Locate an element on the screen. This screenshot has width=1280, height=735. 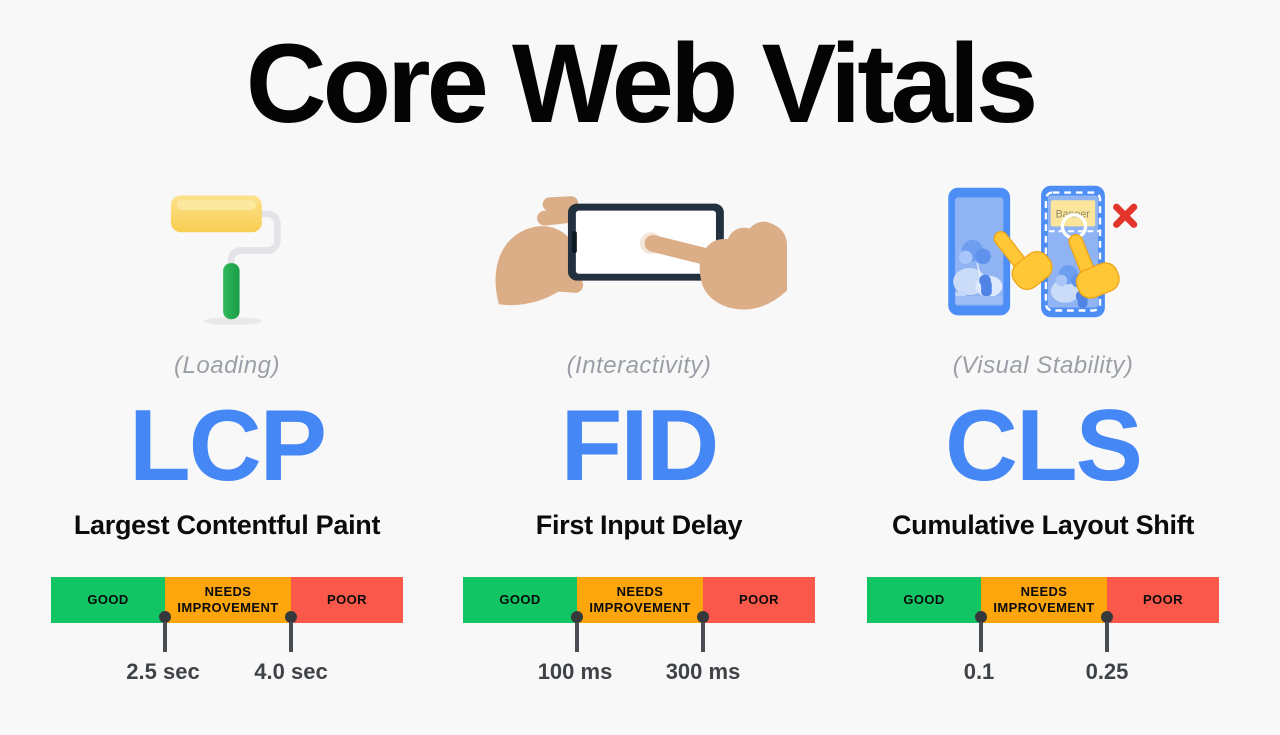
acronym-cls: CLS is located at coordinates (1044, 446).